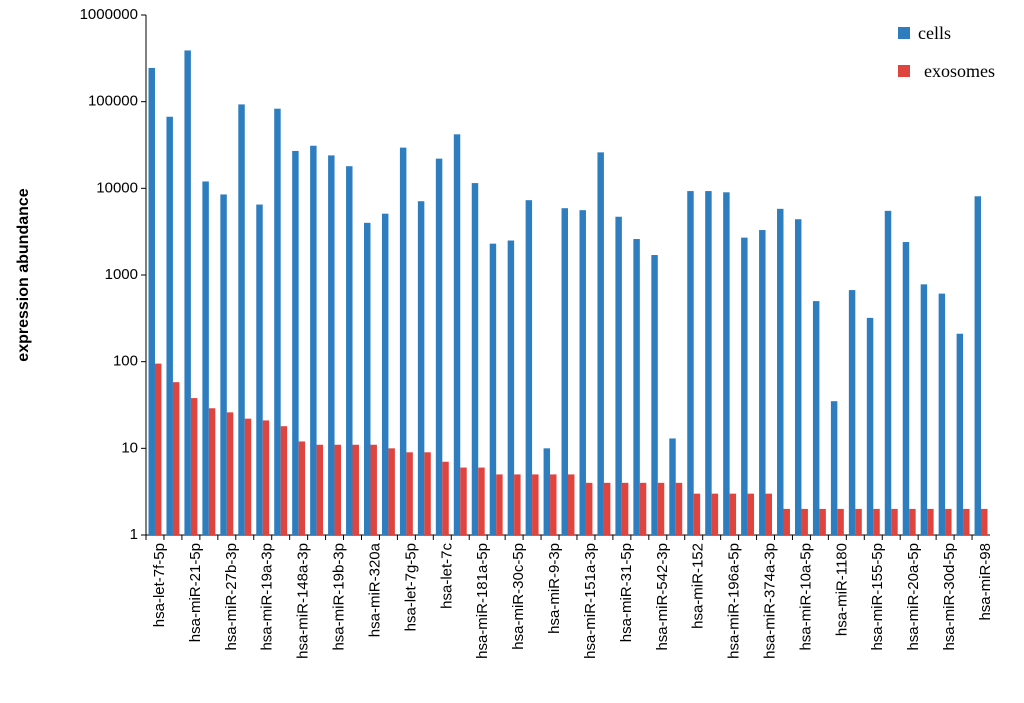  Describe the element at coordinates (410, 587) in the screenshot. I see `x-tick-label: hsa-let-7g-5p` at that location.